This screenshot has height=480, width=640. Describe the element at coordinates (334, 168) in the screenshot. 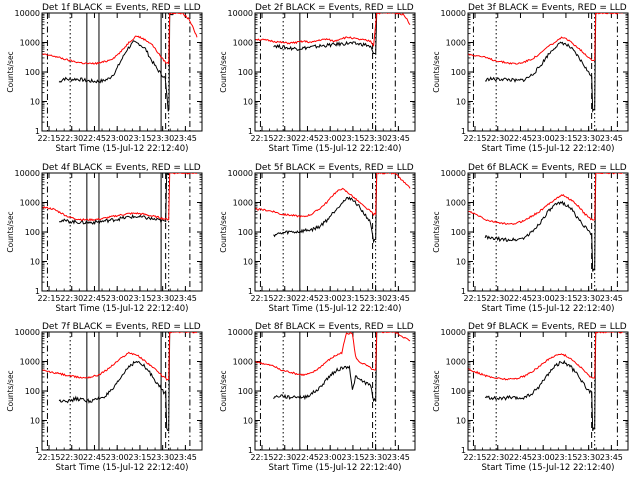

I see `panel-title: Det 5f BLACK = Events, RED = LLD` at that location.